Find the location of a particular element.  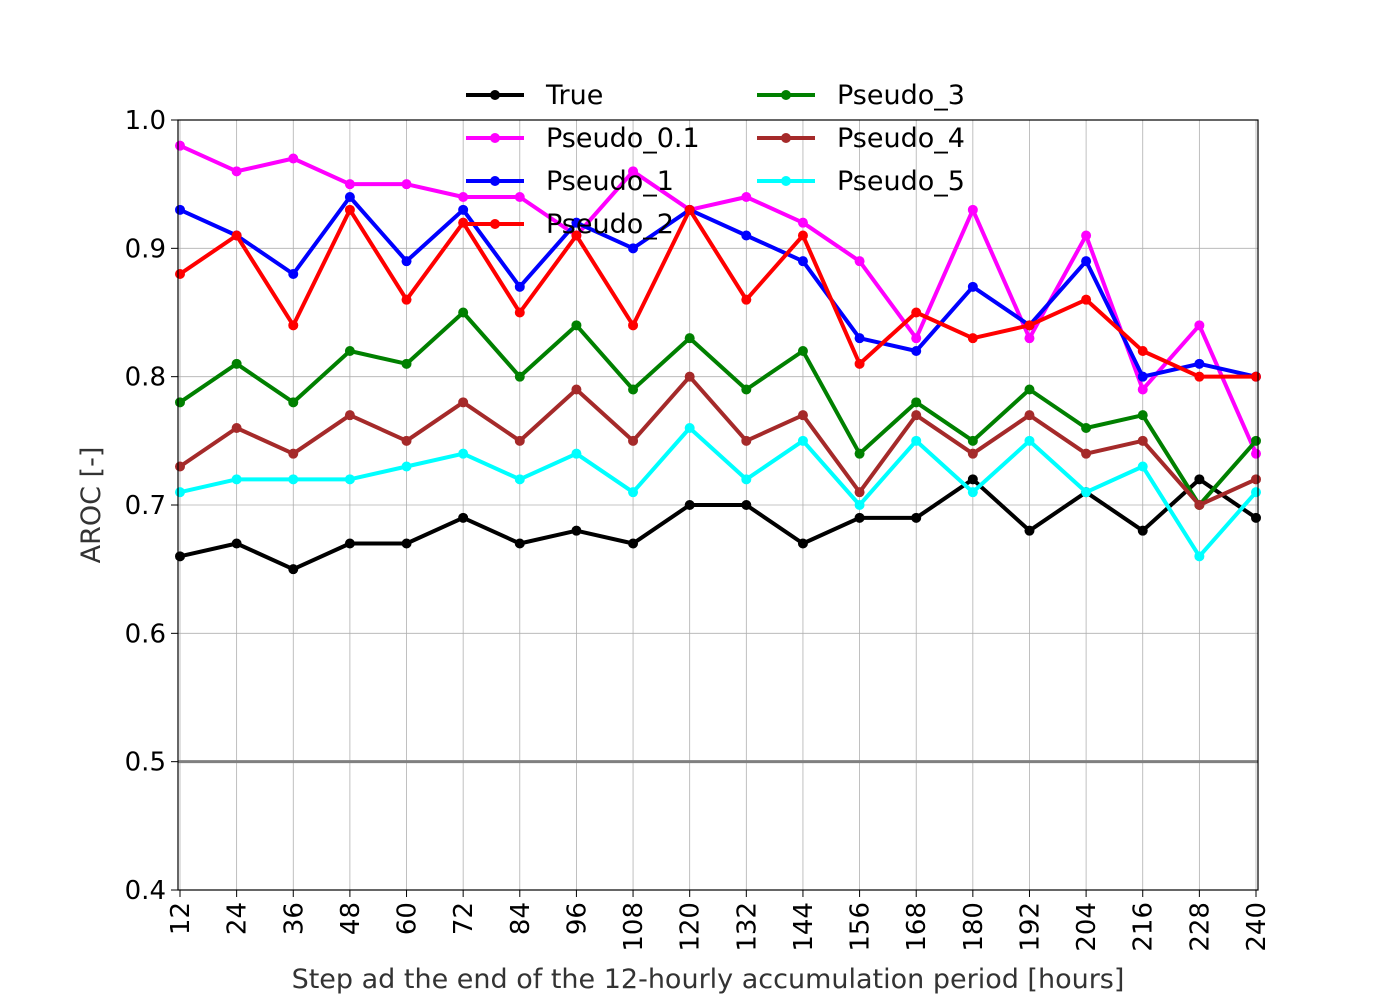

x-tick-label: 132 is located at coordinates (747, 927).